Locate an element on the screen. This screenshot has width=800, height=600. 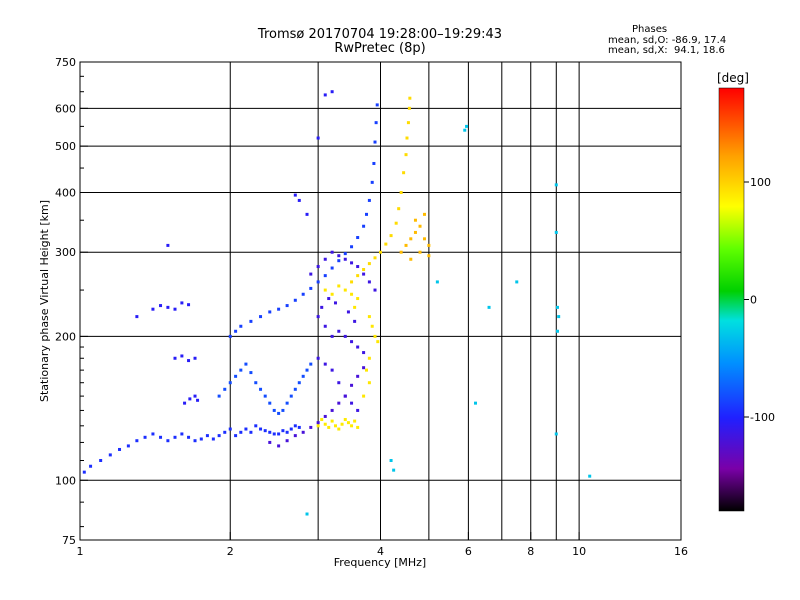
y-axis-label: Stationary phase Virtual Height [km] is located at coordinates (44, 301).